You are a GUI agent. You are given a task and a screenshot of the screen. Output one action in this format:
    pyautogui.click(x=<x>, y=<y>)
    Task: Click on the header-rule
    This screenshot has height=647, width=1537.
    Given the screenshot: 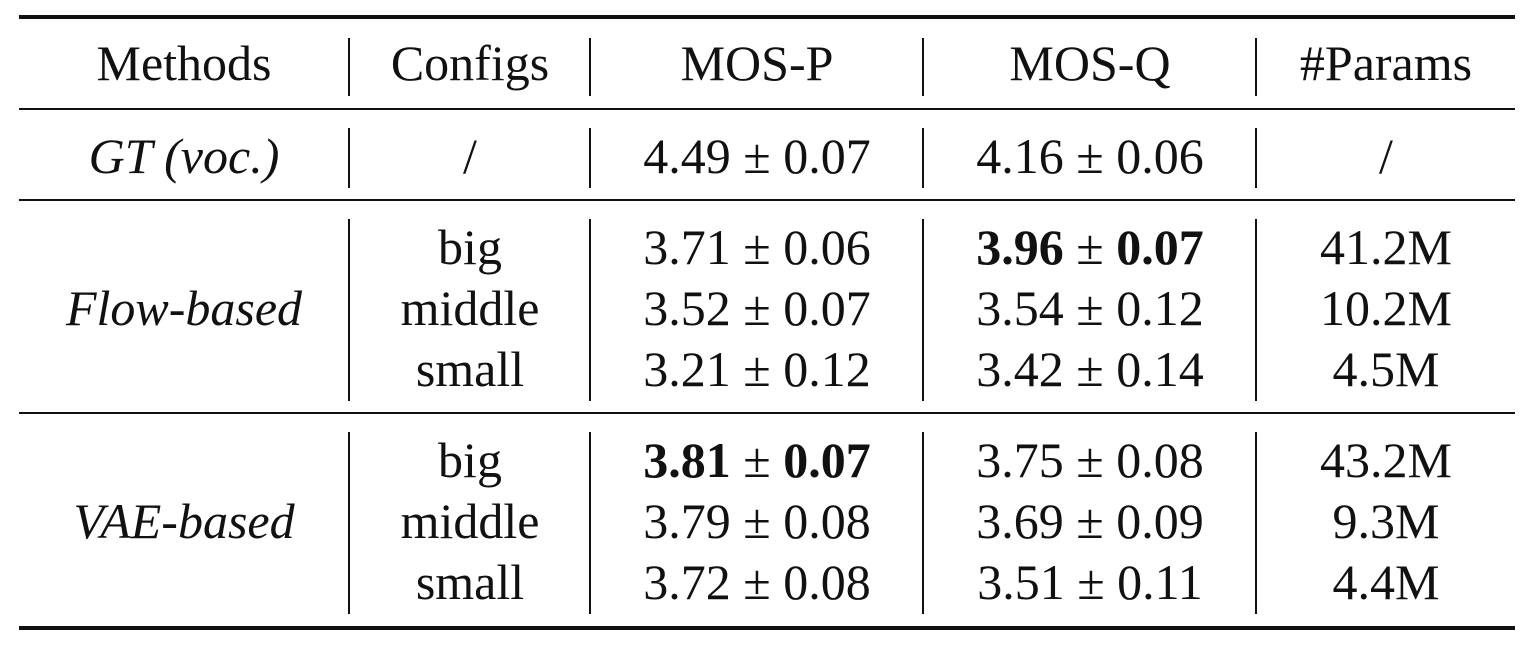 What is the action you would take?
    pyautogui.click(x=767, y=109)
    